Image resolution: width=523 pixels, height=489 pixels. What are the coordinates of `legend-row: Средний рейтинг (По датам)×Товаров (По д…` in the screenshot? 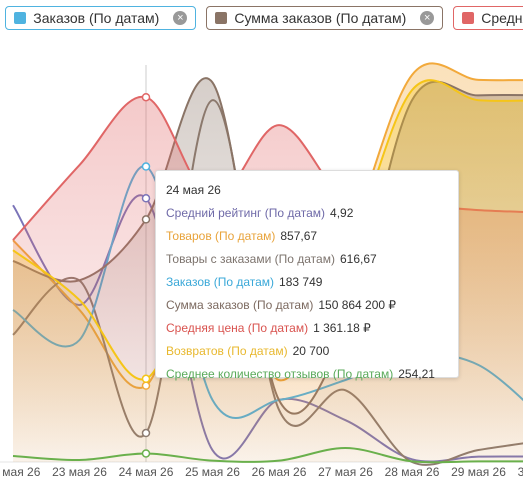 It's located at (264, 18).